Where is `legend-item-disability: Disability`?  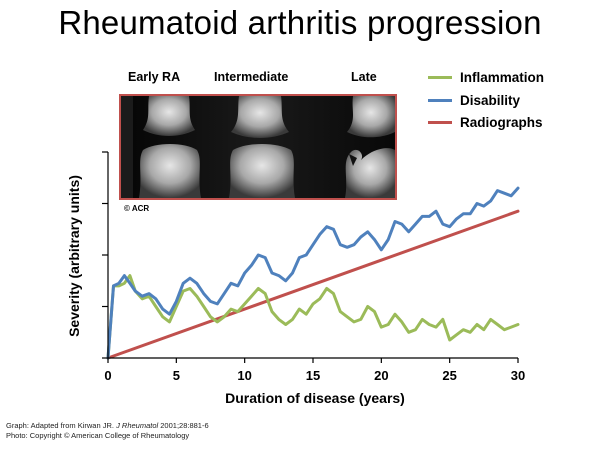 legend-item-disability: Disability is located at coordinates (474, 100).